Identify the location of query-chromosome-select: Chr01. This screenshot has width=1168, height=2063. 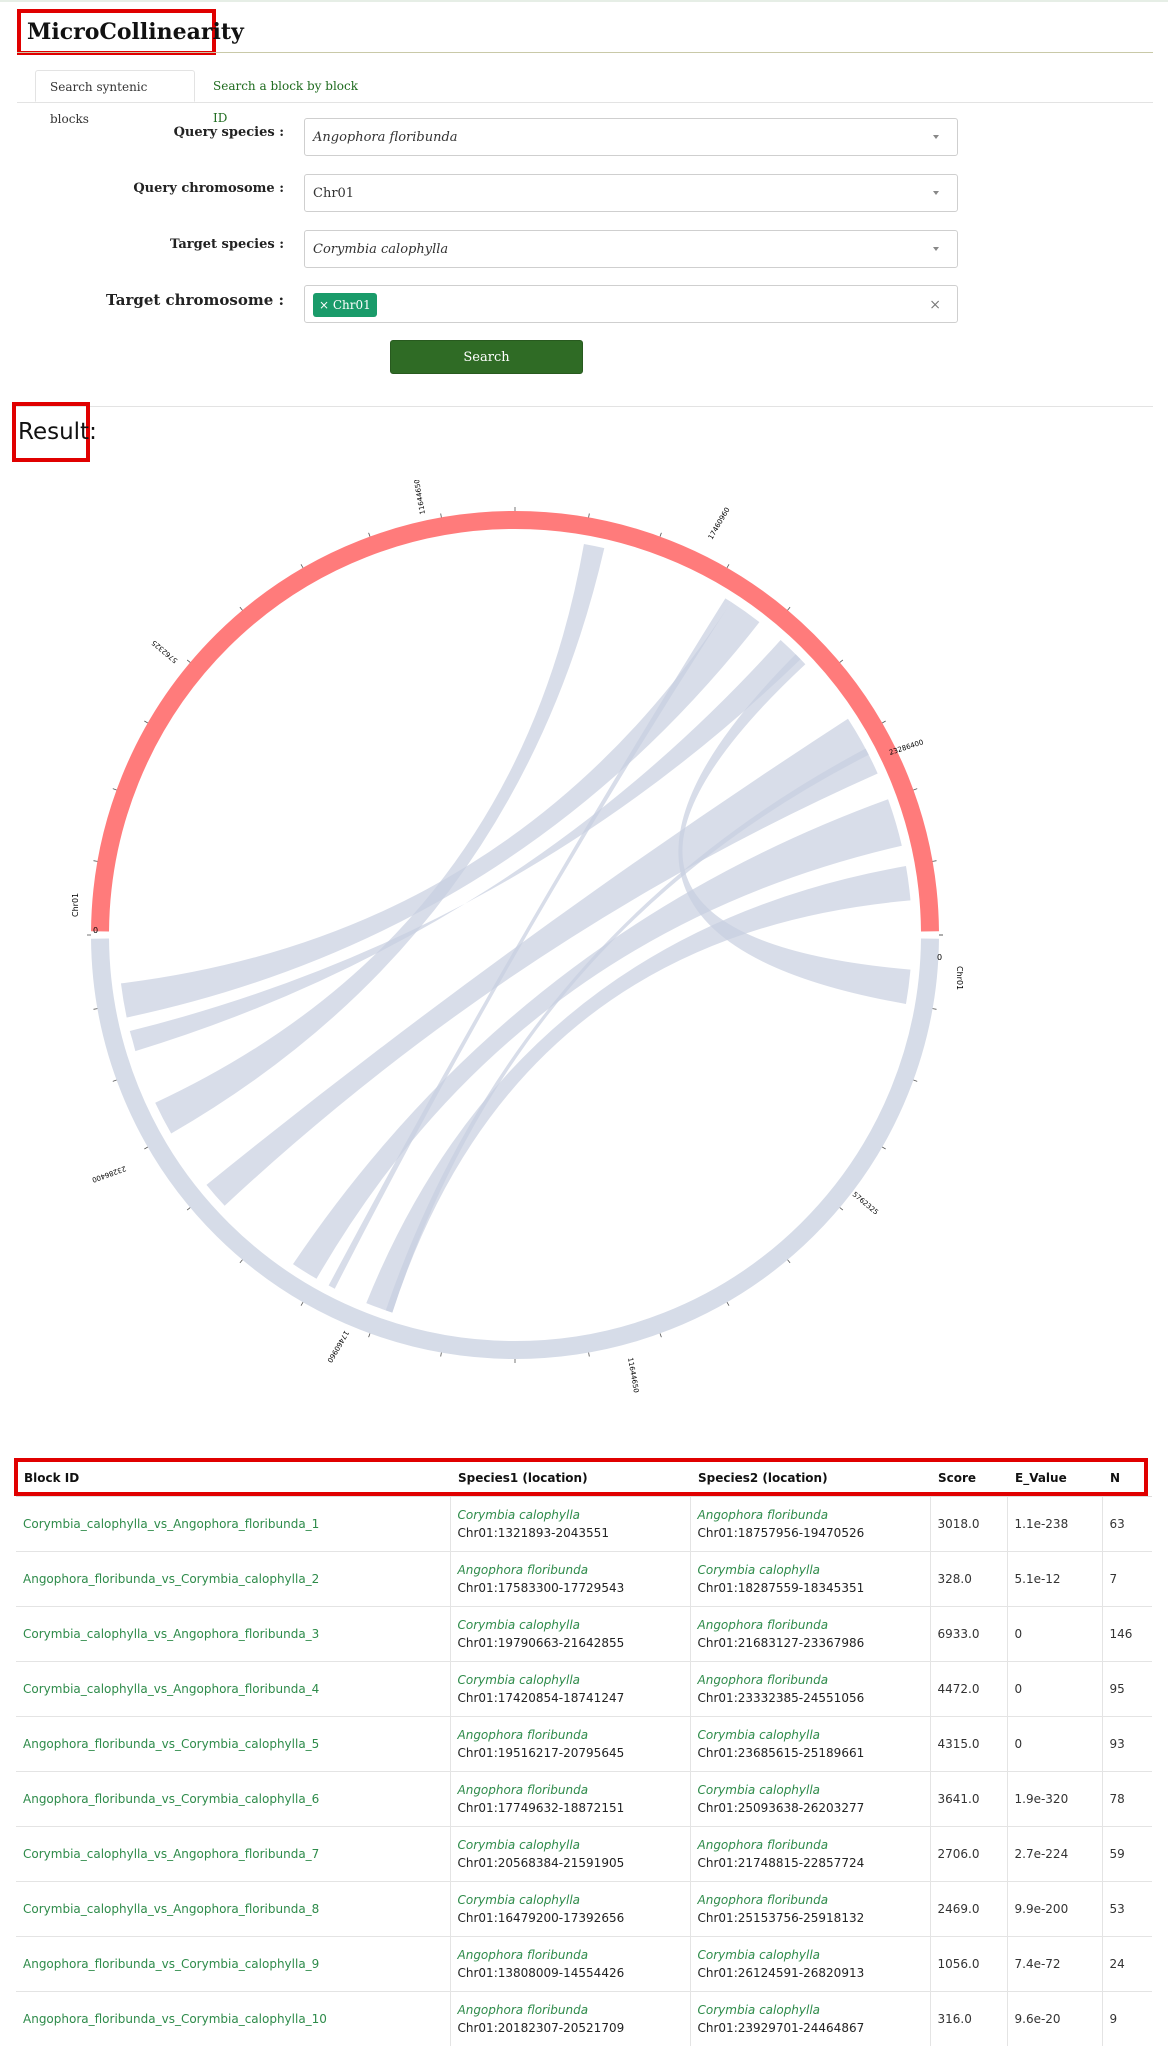
(631, 193).